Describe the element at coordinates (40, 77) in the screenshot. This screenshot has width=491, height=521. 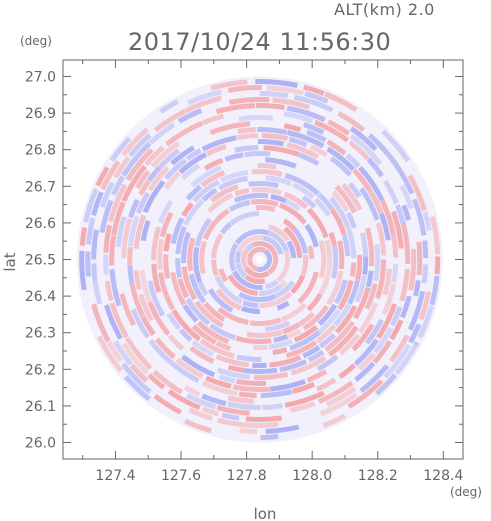
I see `y-tick-label: 27.0` at that location.